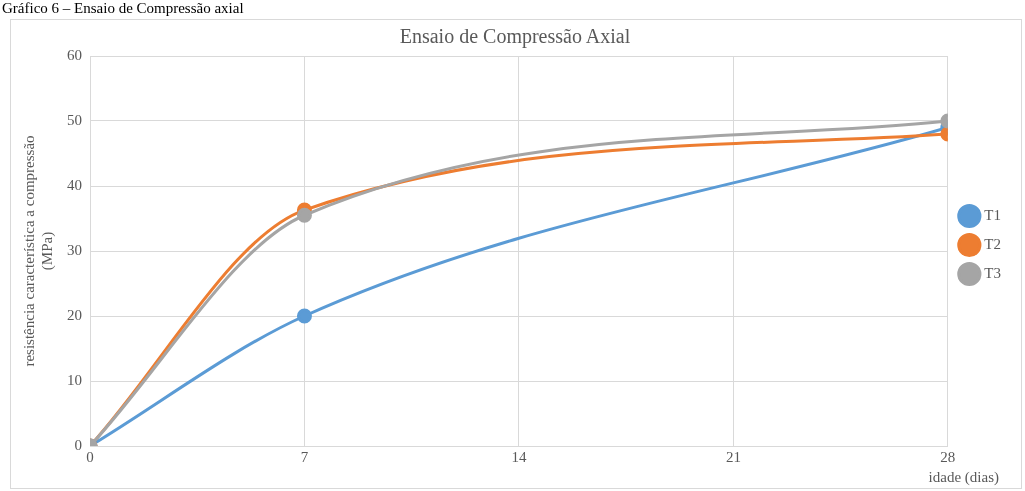  Describe the element at coordinates (74, 184) in the screenshot. I see `y-tick-label: 40` at that location.